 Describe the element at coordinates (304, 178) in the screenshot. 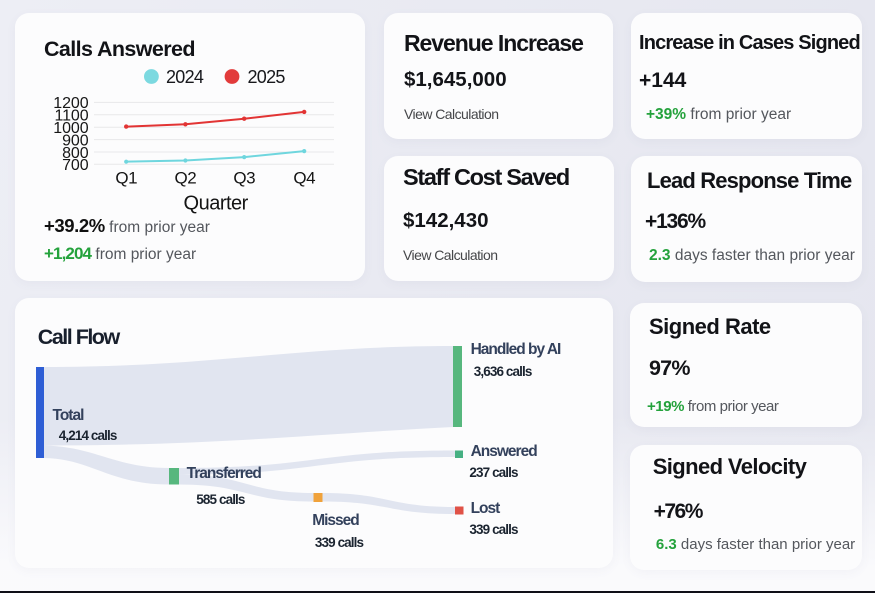

I see `svg-text: Q4` at that location.